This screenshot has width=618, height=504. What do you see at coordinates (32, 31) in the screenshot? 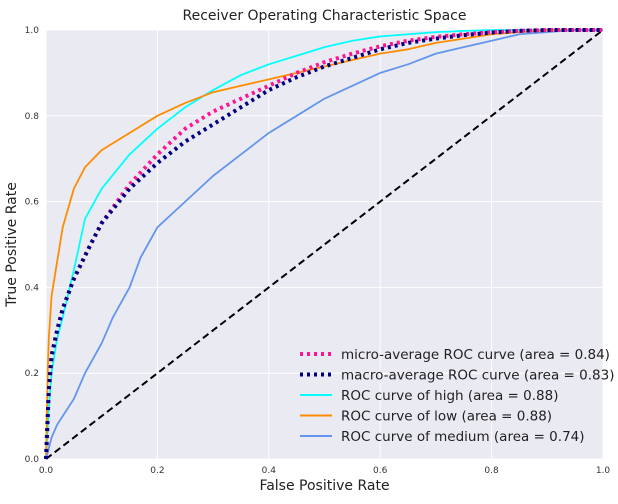
I see `y-tick-label: 1.0` at bounding box center [32, 31].